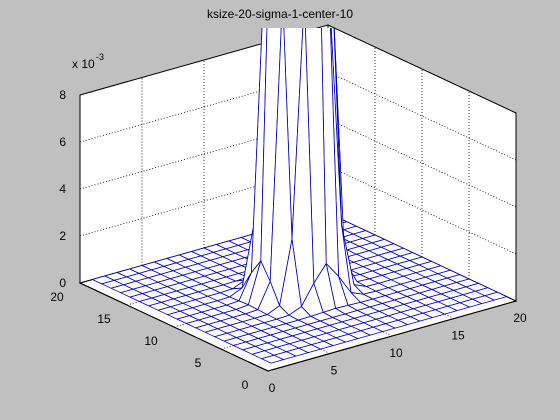 The width and height of the screenshot is (560, 420). Describe the element at coordinates (245, 385) in the screenshot. I see `y-tick-label: 0` at that location.